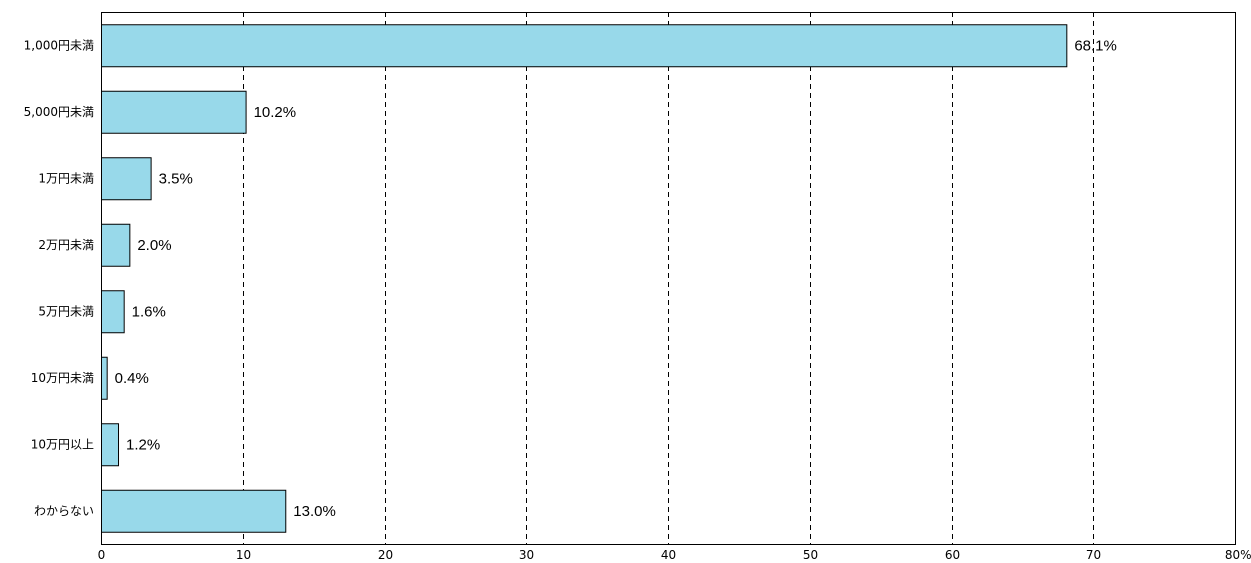 This screenshot has height=563, width=1251. Describe the element at coordinates (1093, 555) in the screenshot. I see `x-tick-label: 70` at that location.